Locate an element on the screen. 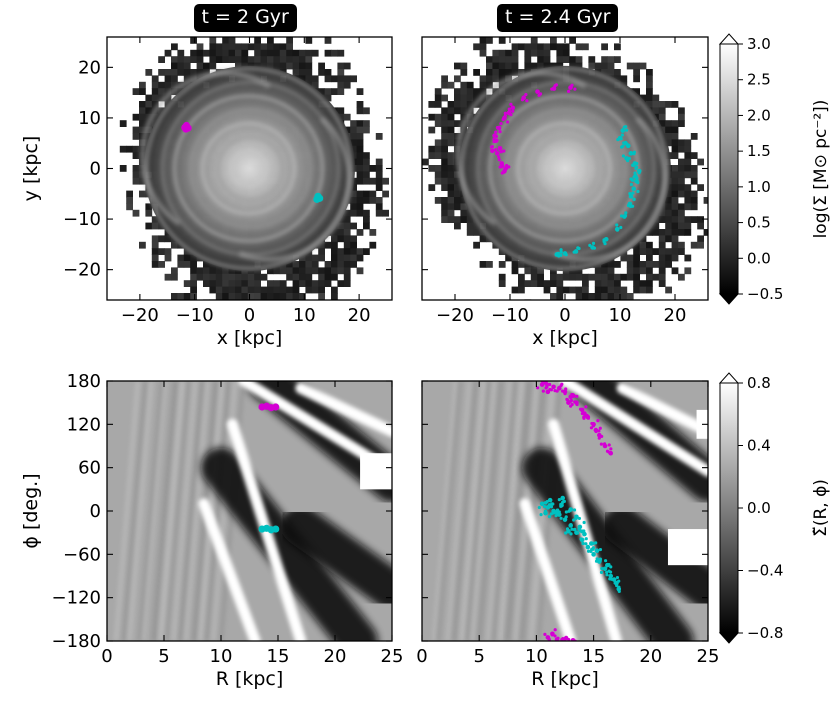 This screenshot has height=708, width=831. xtick-label: 0 is located at coordinates (421, 656).